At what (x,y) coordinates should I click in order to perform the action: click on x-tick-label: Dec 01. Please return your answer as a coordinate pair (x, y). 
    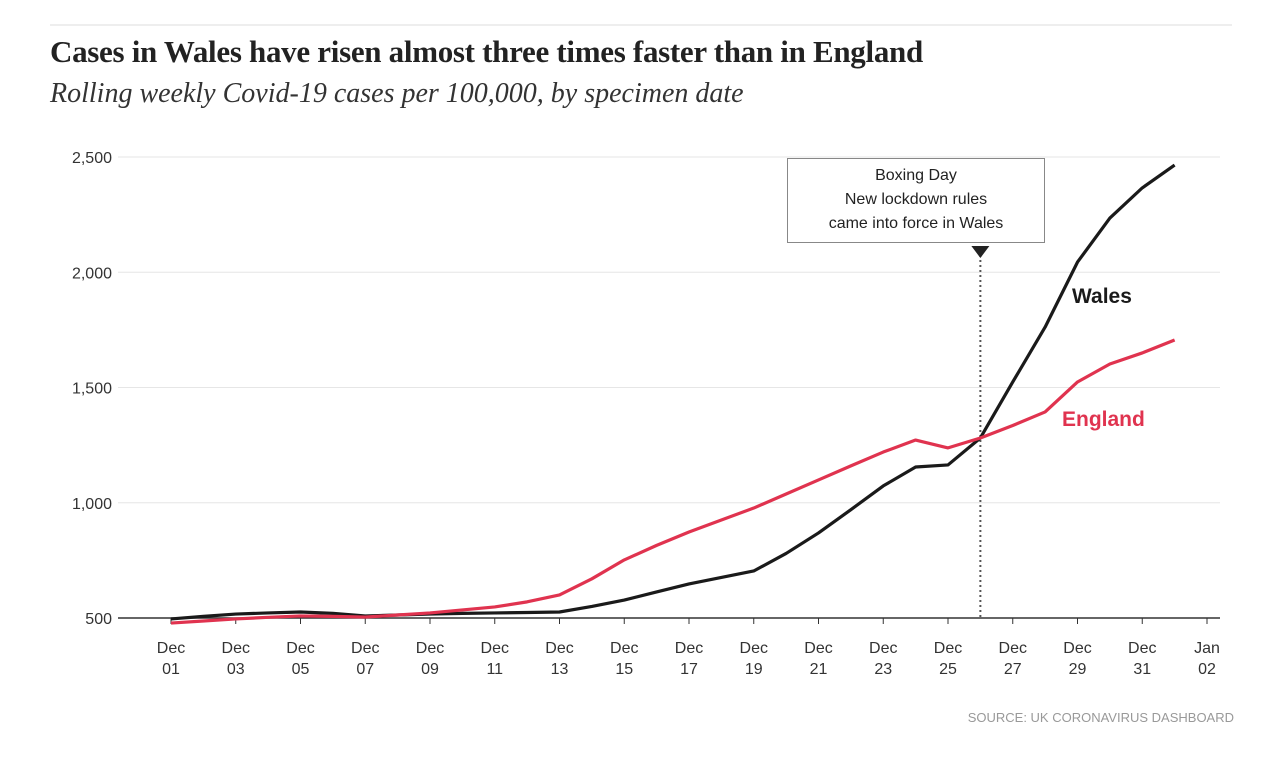
    Looking at the image, I should click on (171, 659).